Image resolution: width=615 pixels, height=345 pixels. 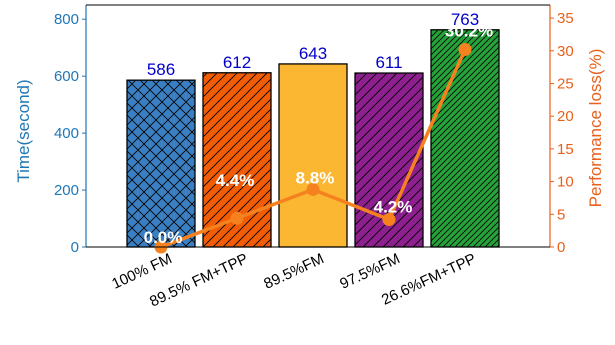 I want to click on right-tick-label-2: 10, so click(x=565, y=182).